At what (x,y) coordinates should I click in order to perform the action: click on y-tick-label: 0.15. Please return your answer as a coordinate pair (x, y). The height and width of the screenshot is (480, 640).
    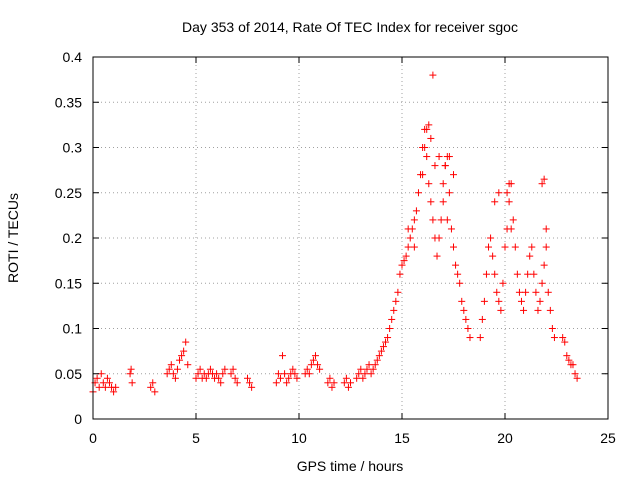
    Looking at the image, I should click on (68, 283).